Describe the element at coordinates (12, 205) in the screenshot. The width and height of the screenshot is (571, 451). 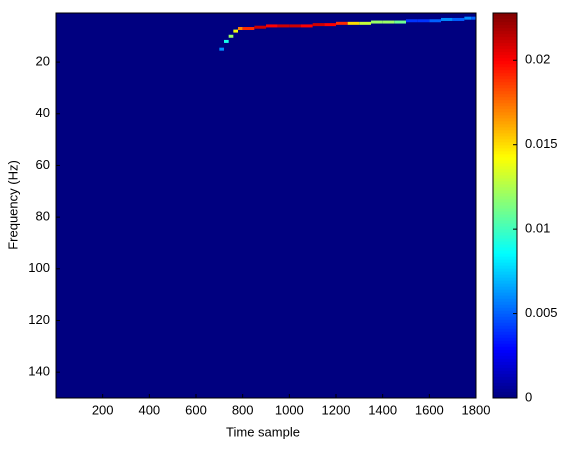
I see `y-axis-label: Frequency (Hz)` at that location.